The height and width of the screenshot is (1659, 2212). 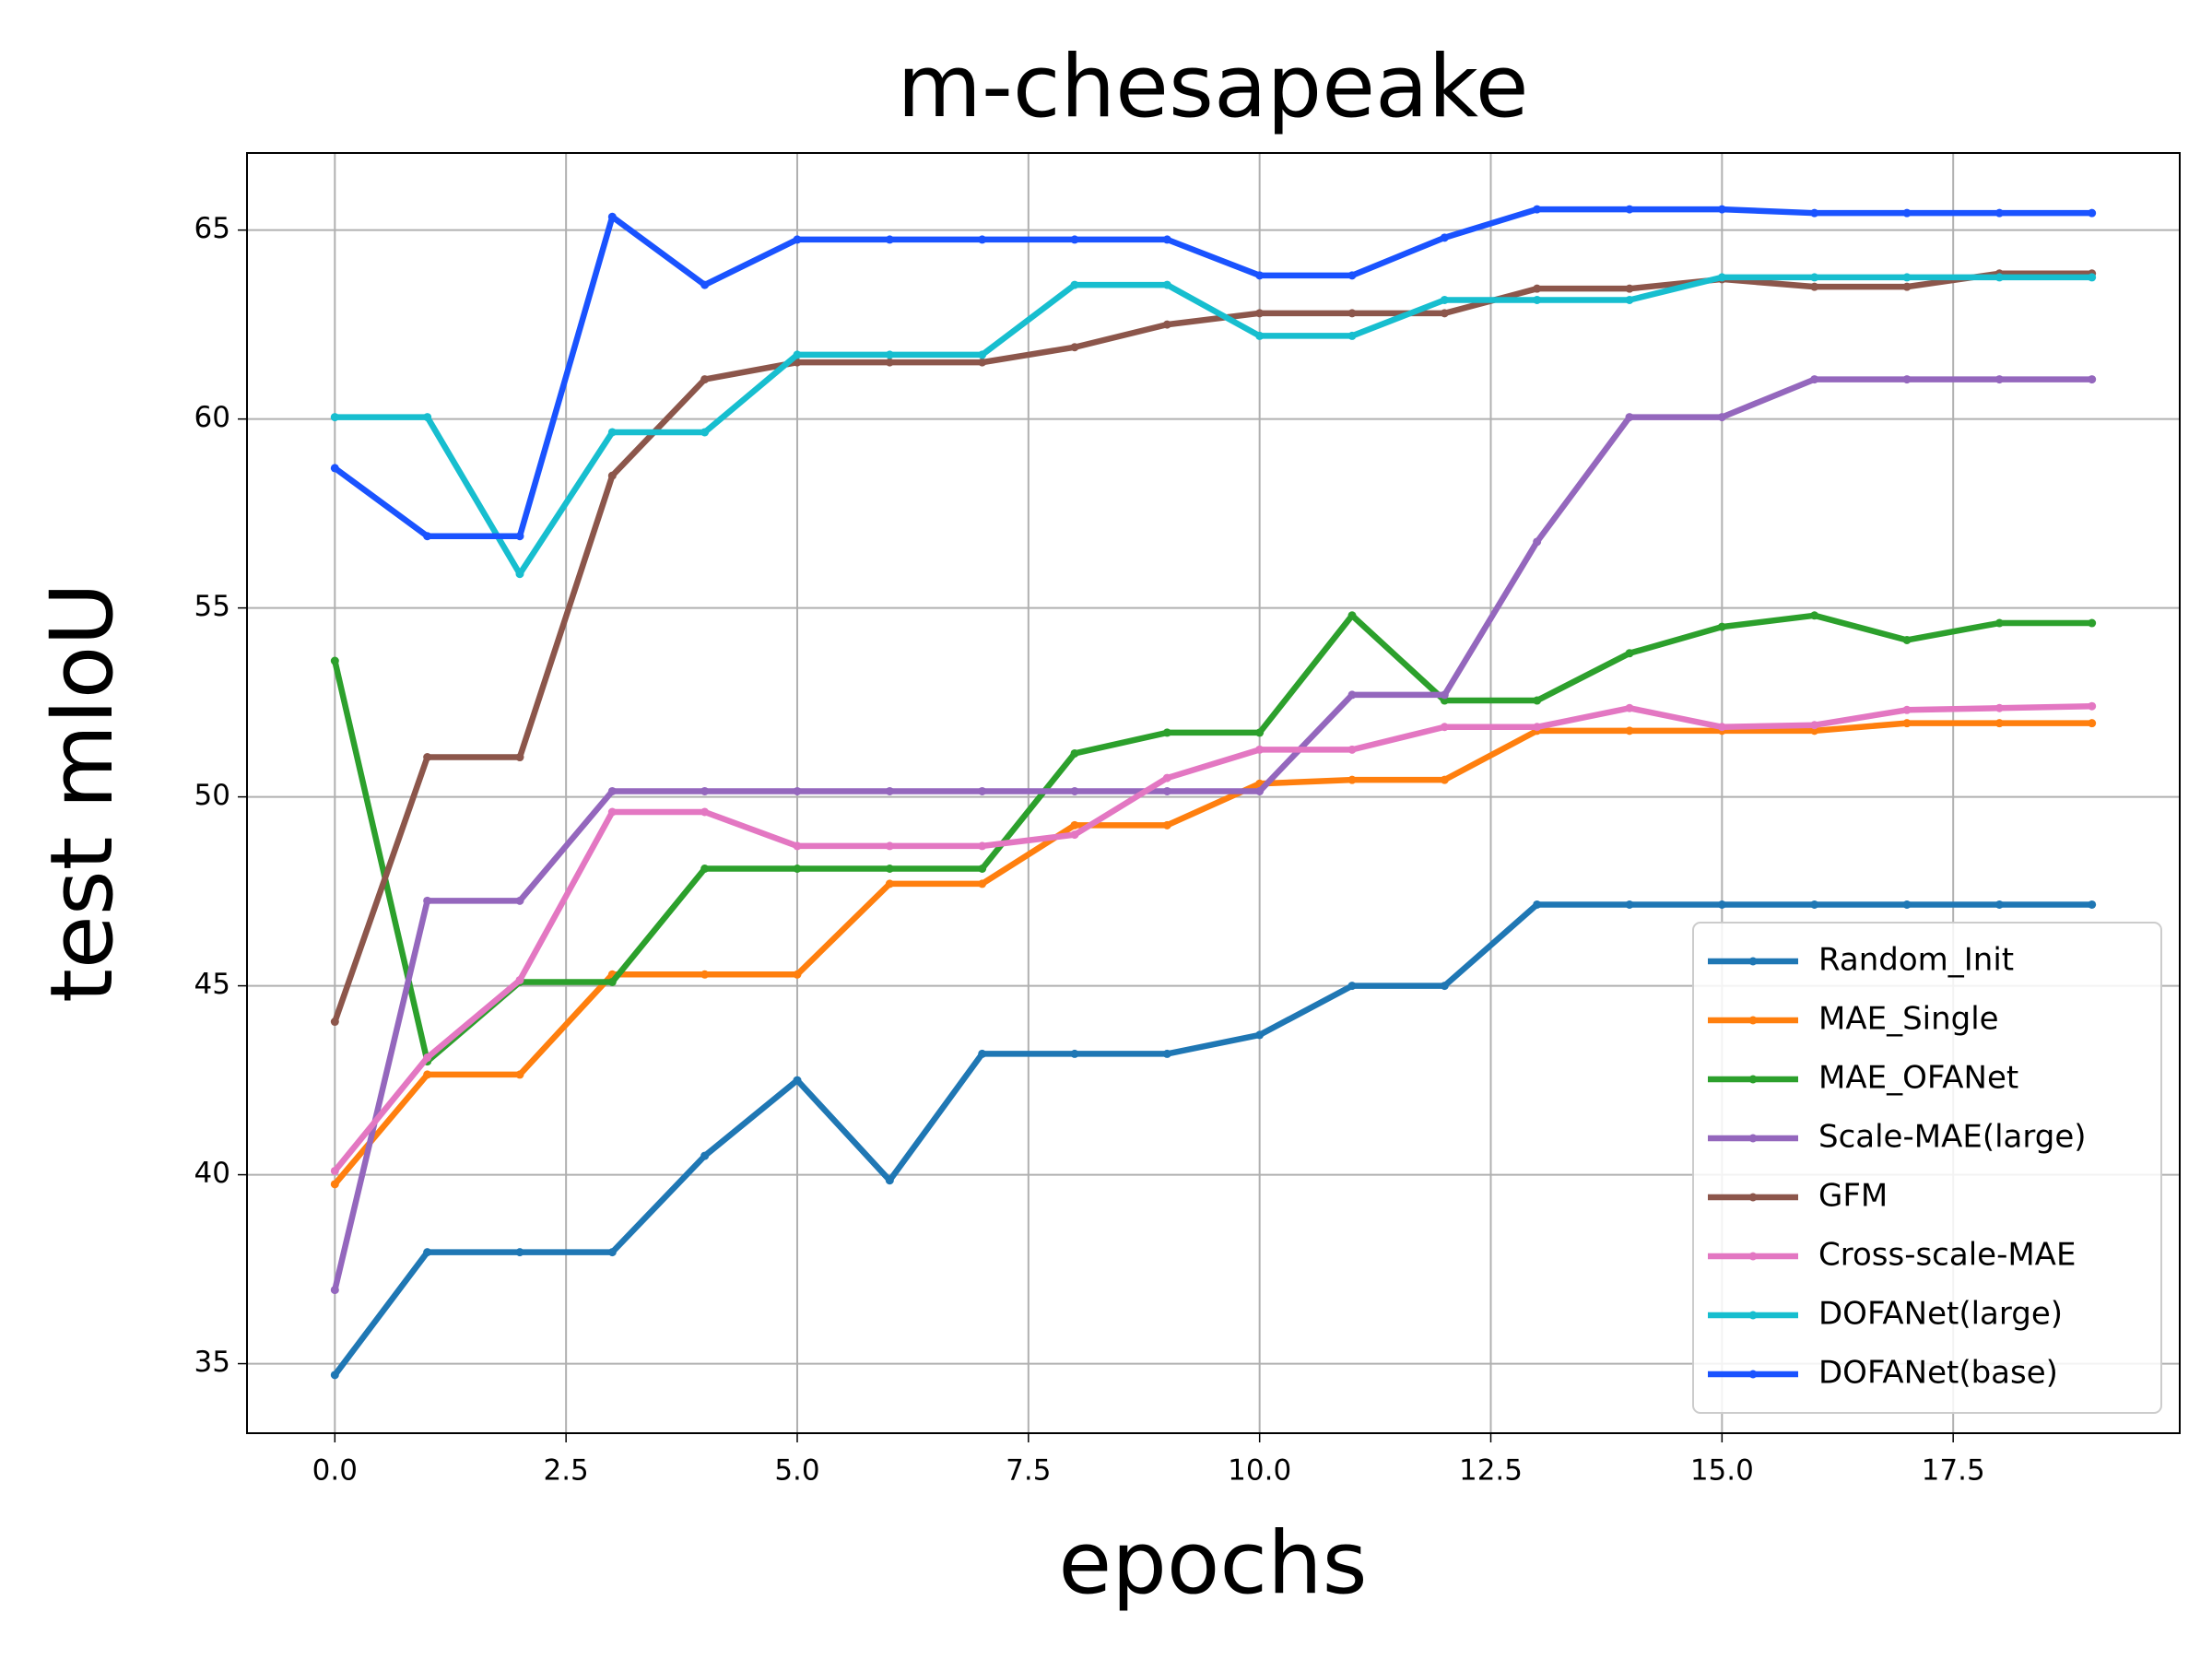 I want to click on legend-label: Scale-MAE(large), so click(x=1952, y=1137).